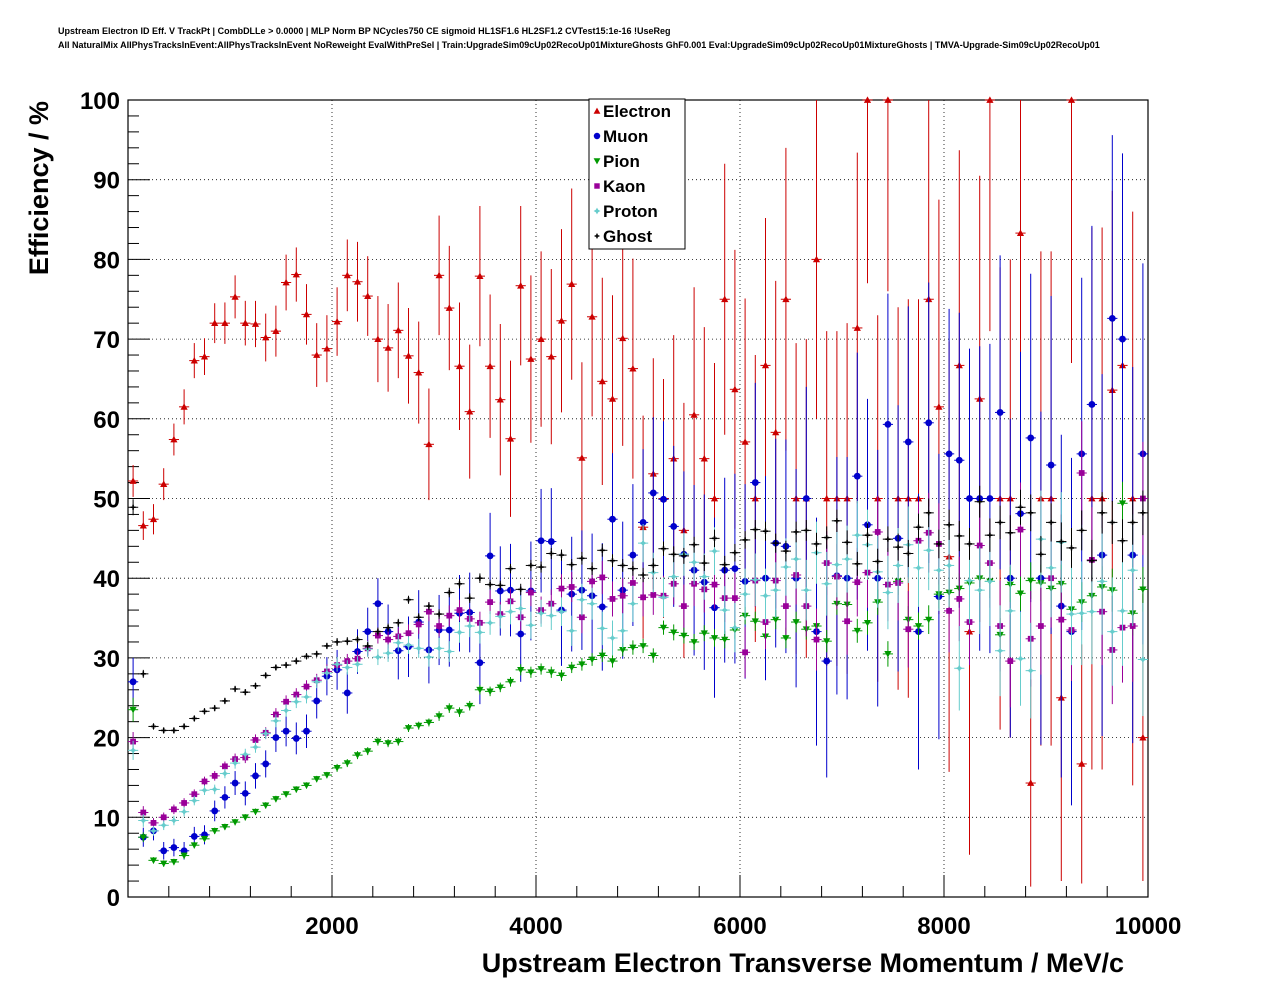 Image resolution: width=1276 pixels, height=996 pixels. I want to click on legend-label-muon: Muon, so click(625, 136).